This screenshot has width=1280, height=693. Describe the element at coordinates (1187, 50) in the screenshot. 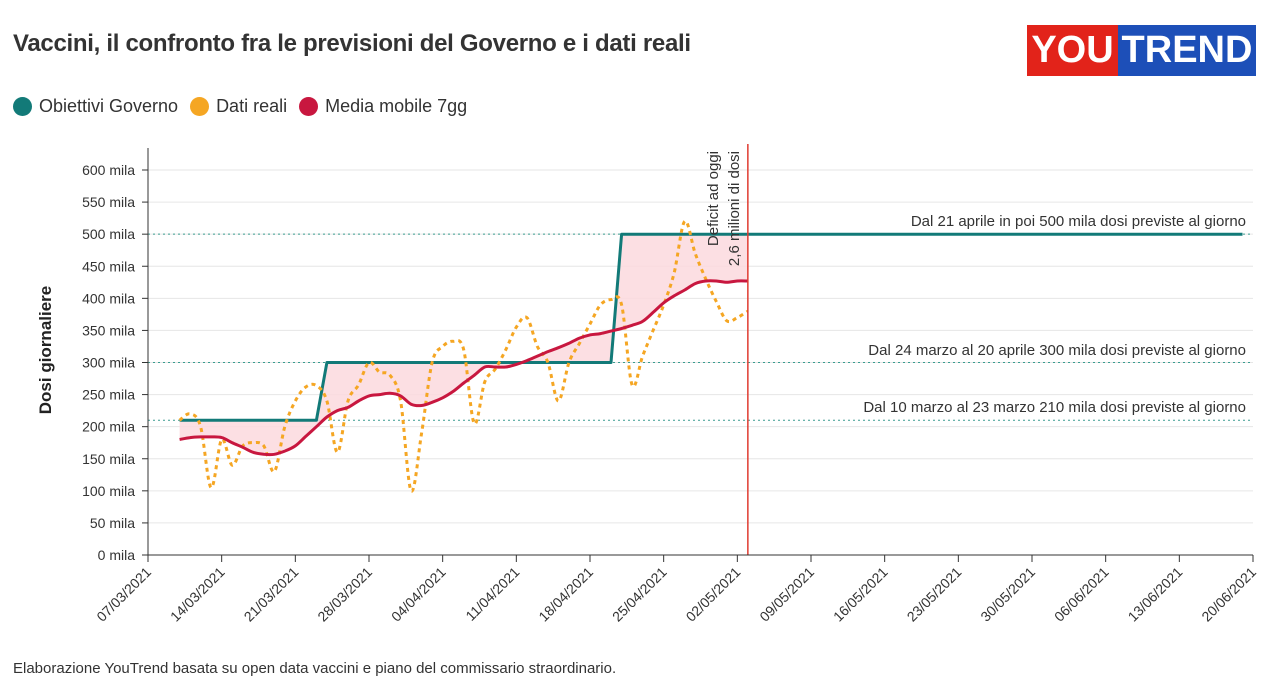

I see `logo-part-trend: TREND` at that location.